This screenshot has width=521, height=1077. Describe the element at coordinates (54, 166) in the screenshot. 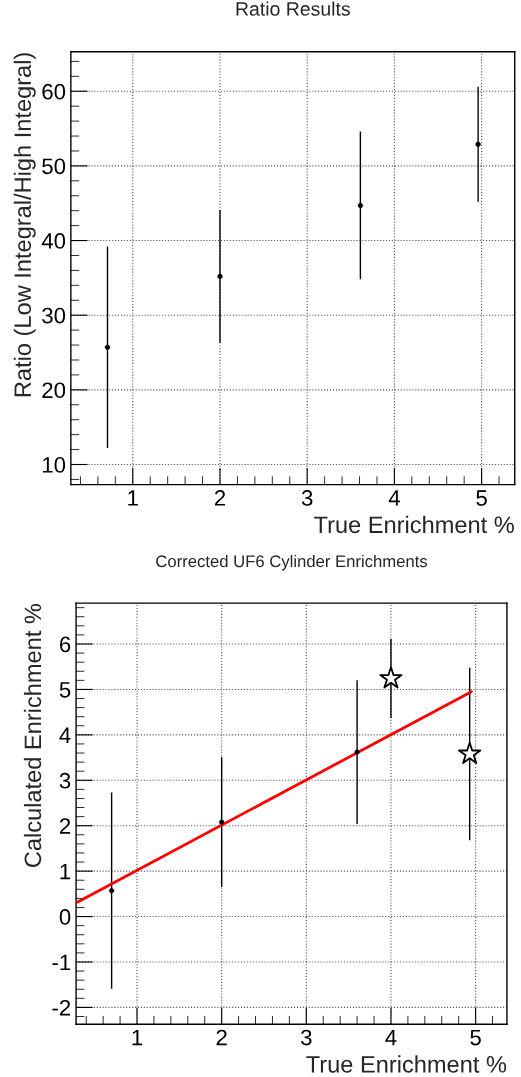

I see `y-tick-label: 50` at that location.